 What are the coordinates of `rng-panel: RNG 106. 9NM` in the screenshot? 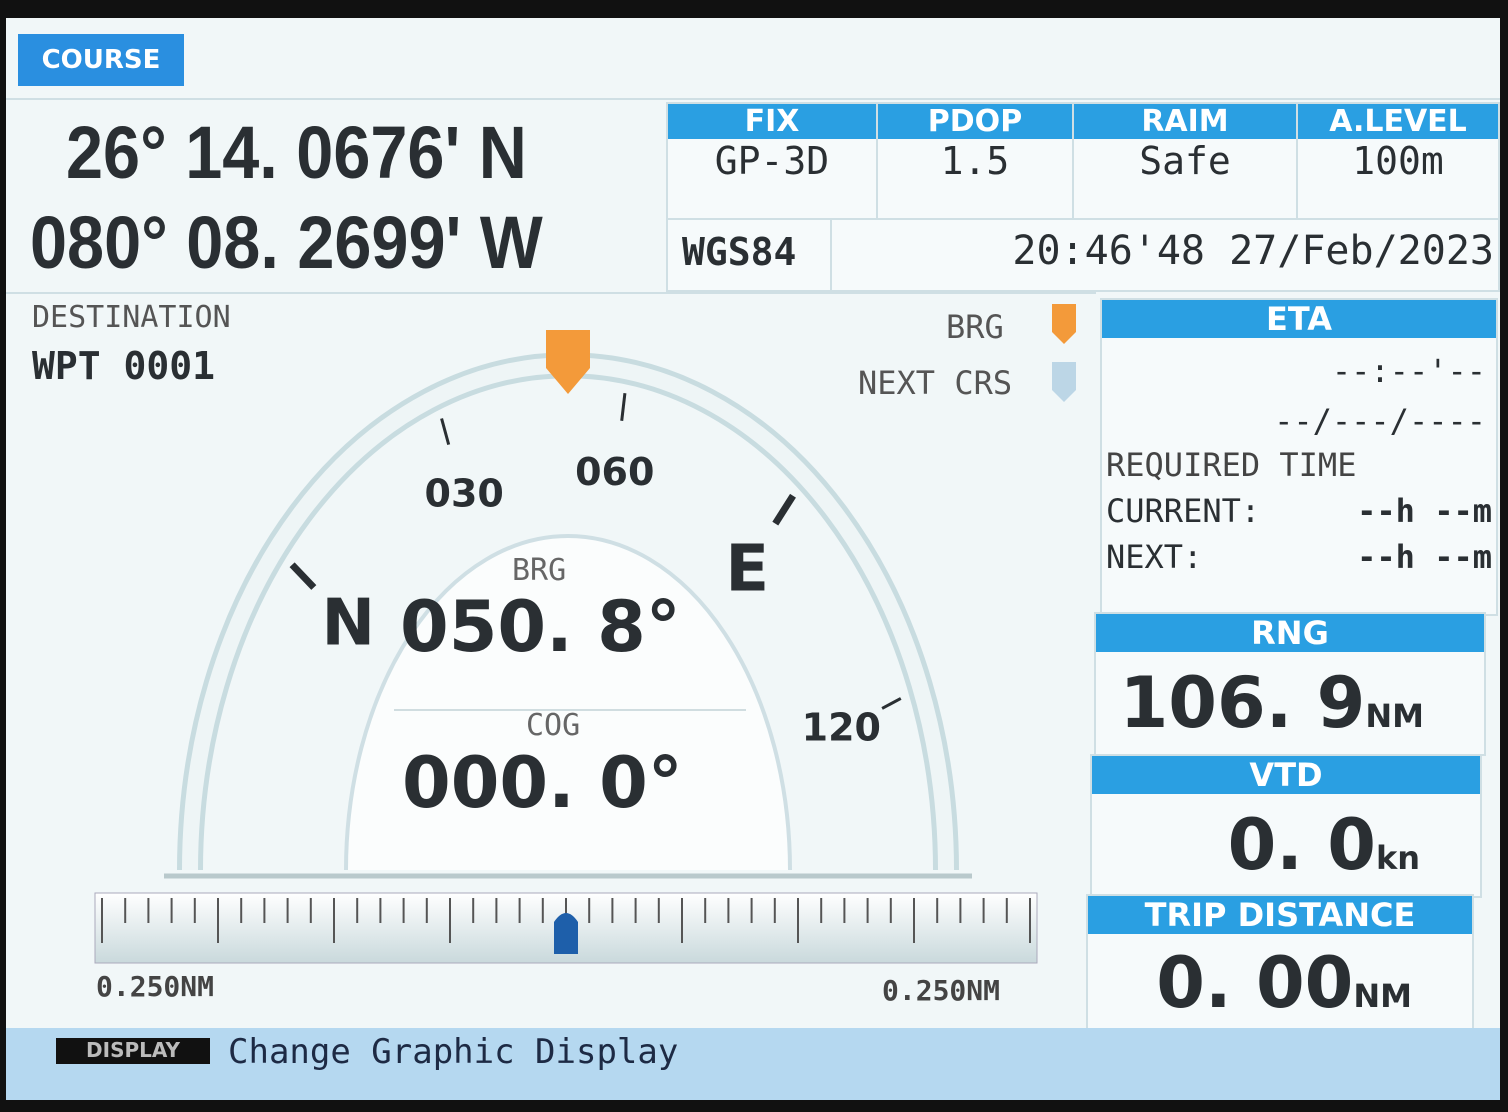 It's located at (1290, 684).